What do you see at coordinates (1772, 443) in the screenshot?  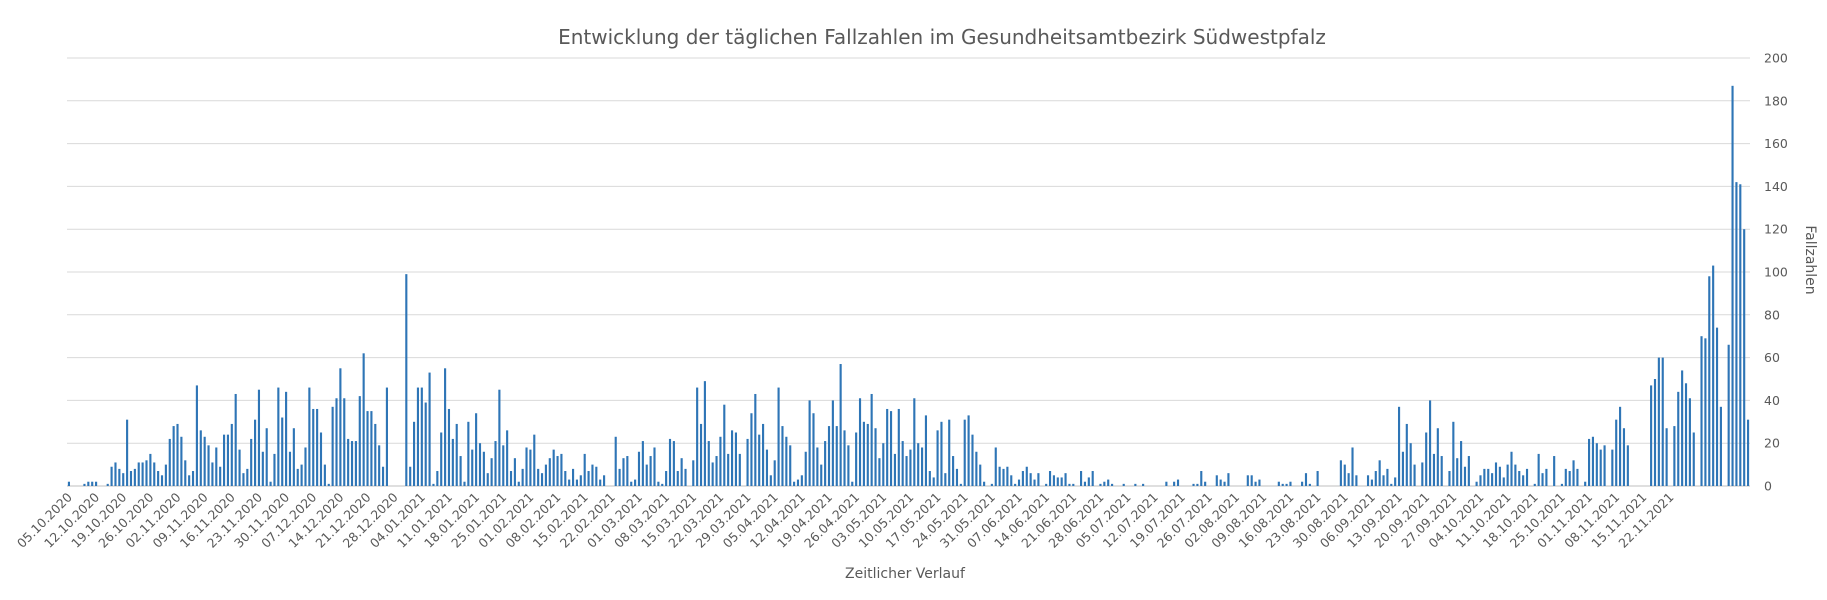 I see `y-tick-label: 20` at bounding box center [1772, 443].